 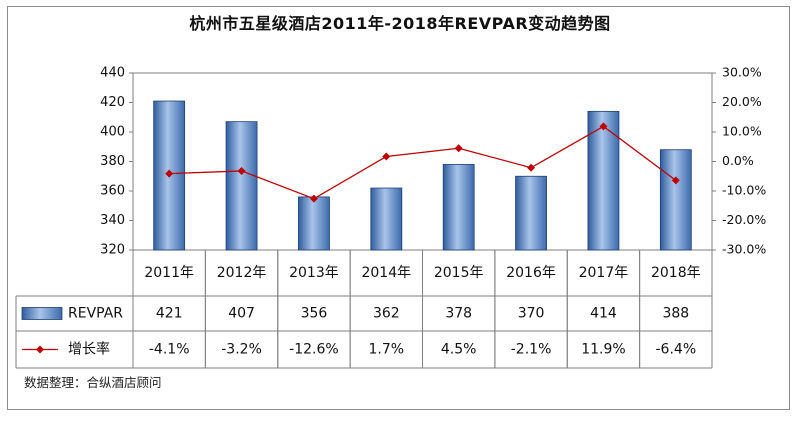 What do you see at coordinates (604, 273) in the screenshot?
I see `category-label: 2017年` at bounding box center [604, 273].